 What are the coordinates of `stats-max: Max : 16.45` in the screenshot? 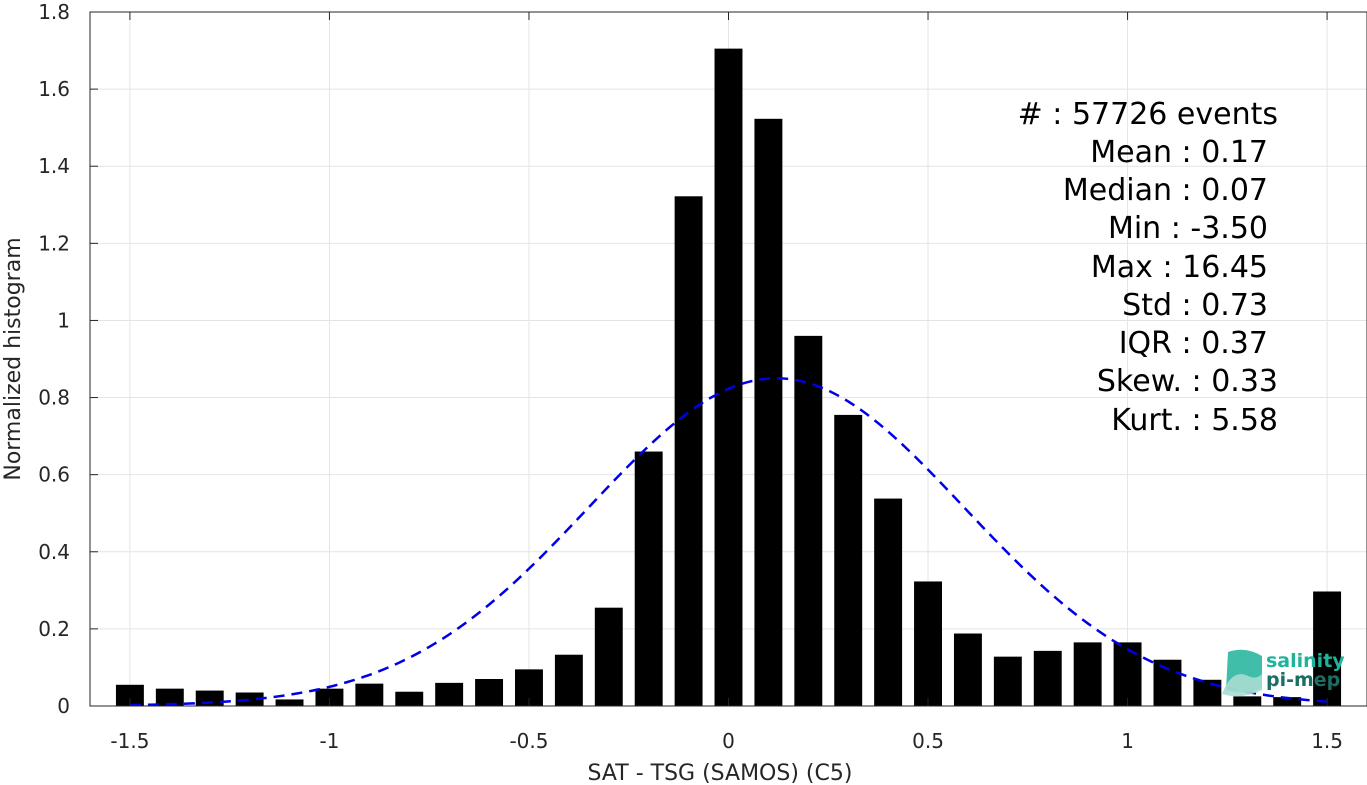 It's located at (1179, 267).